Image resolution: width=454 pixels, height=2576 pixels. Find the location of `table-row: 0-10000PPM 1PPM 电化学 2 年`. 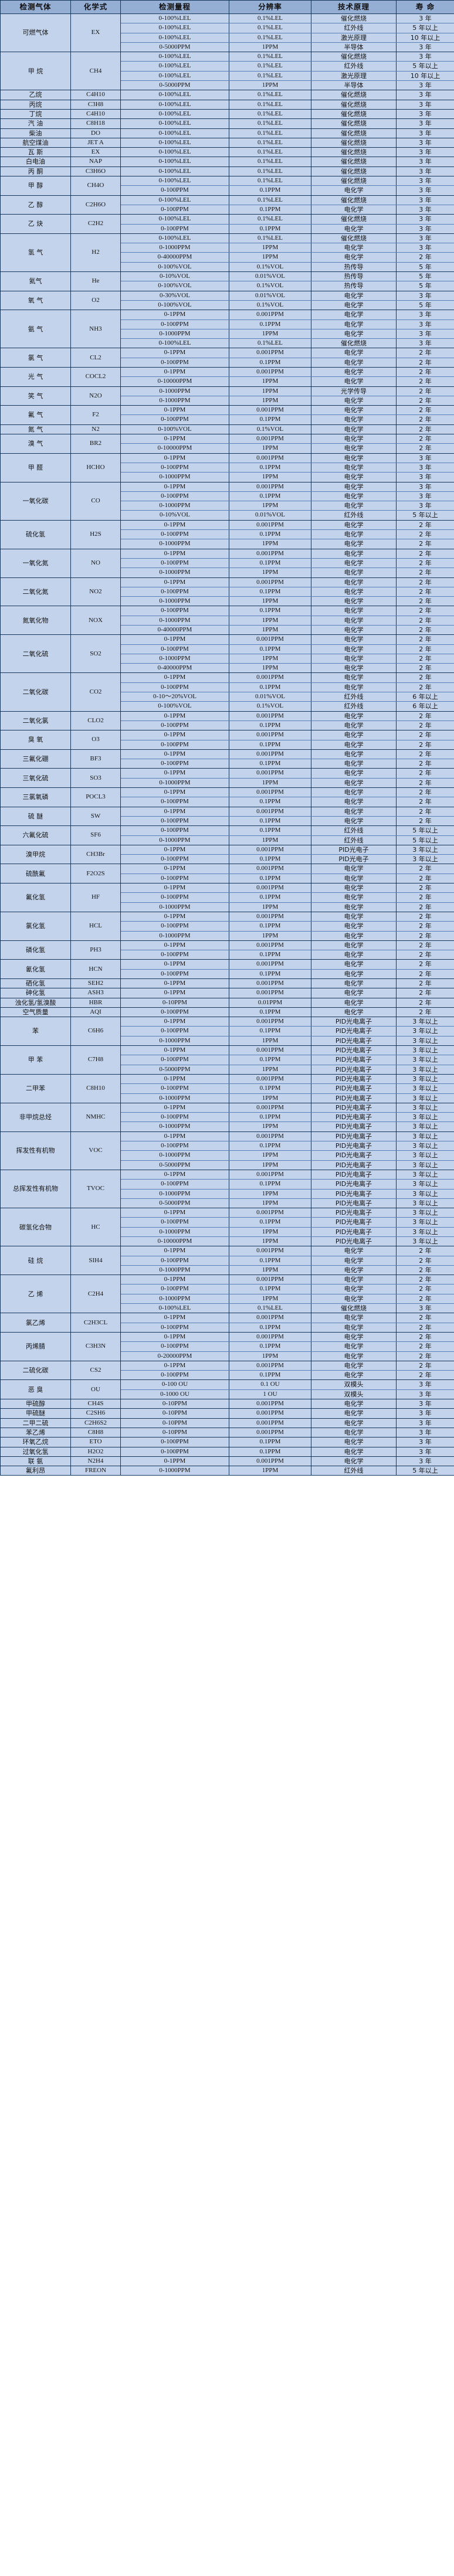

table-row: 0-10000PPM 1PPM 电化学 2 年 is located at coordinates (227, 382).